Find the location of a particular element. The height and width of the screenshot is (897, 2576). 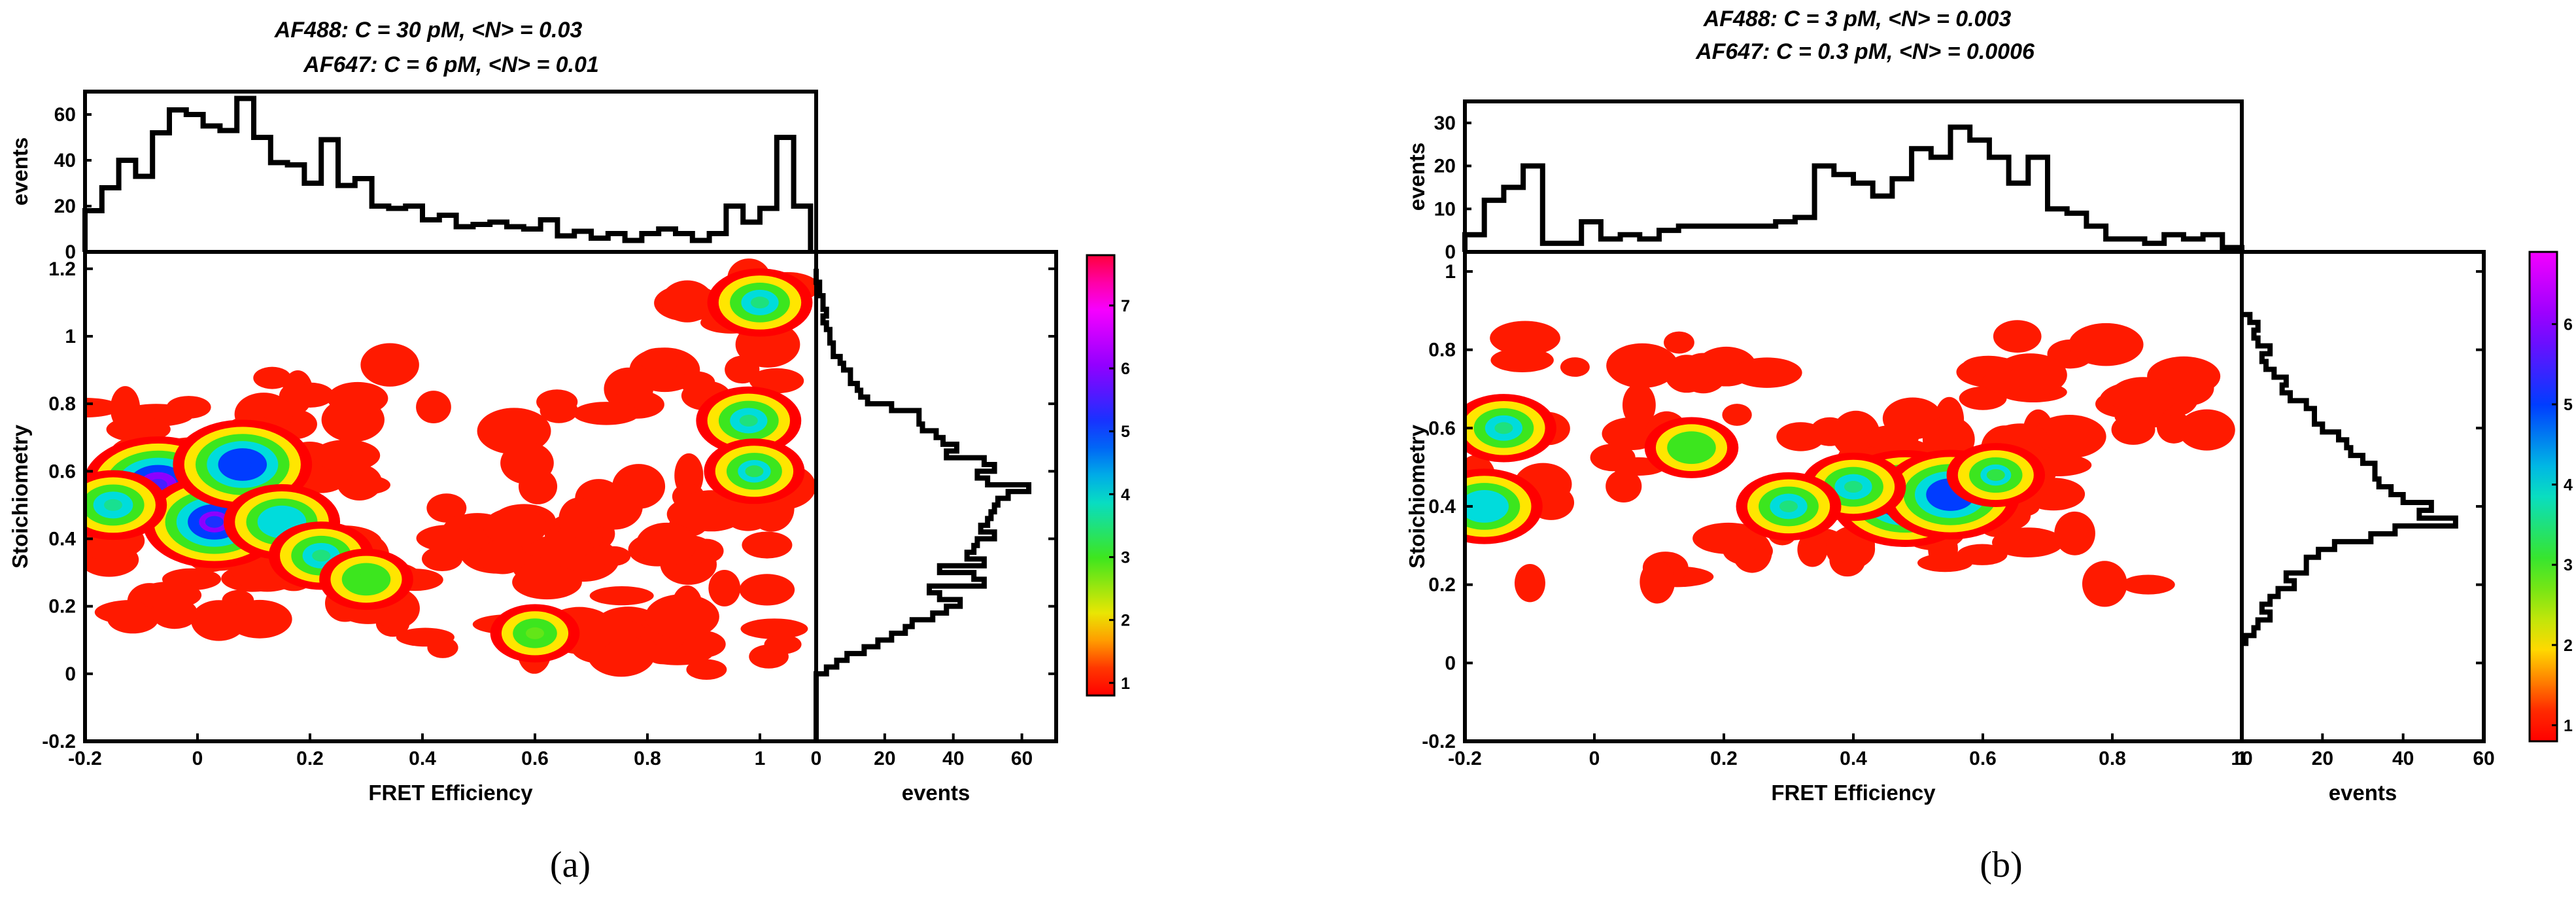

chart-title-line-2: AF647: C = 6 pM, <N> = 0.01 is located at coordinates (451, 64).